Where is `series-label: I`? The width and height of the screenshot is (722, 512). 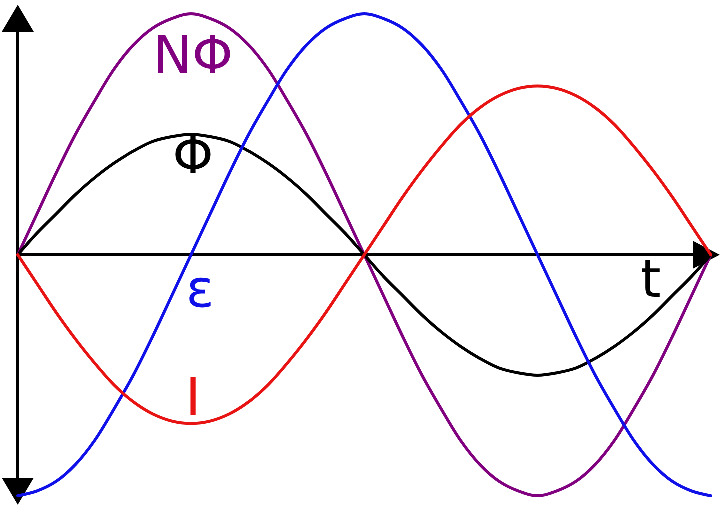 series-label: I is located at coordinates (193, 398).